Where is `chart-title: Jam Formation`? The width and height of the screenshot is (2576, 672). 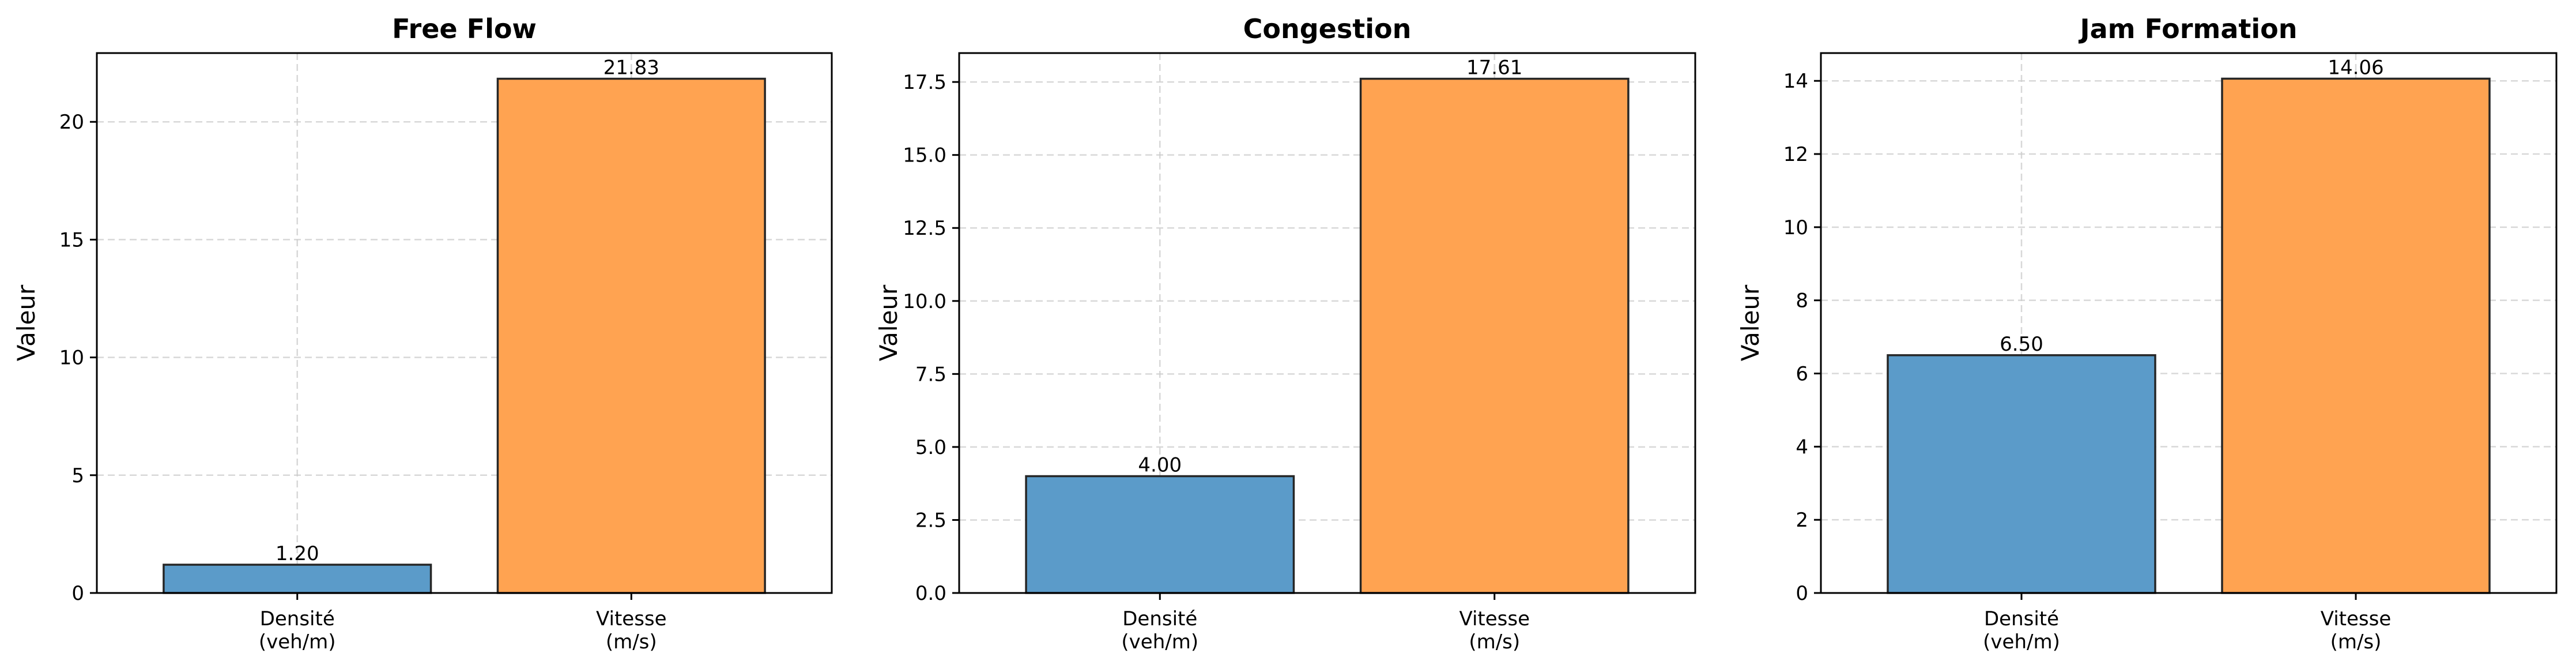
chart-title: Jam Formation is located at coordinates (2187, 28).